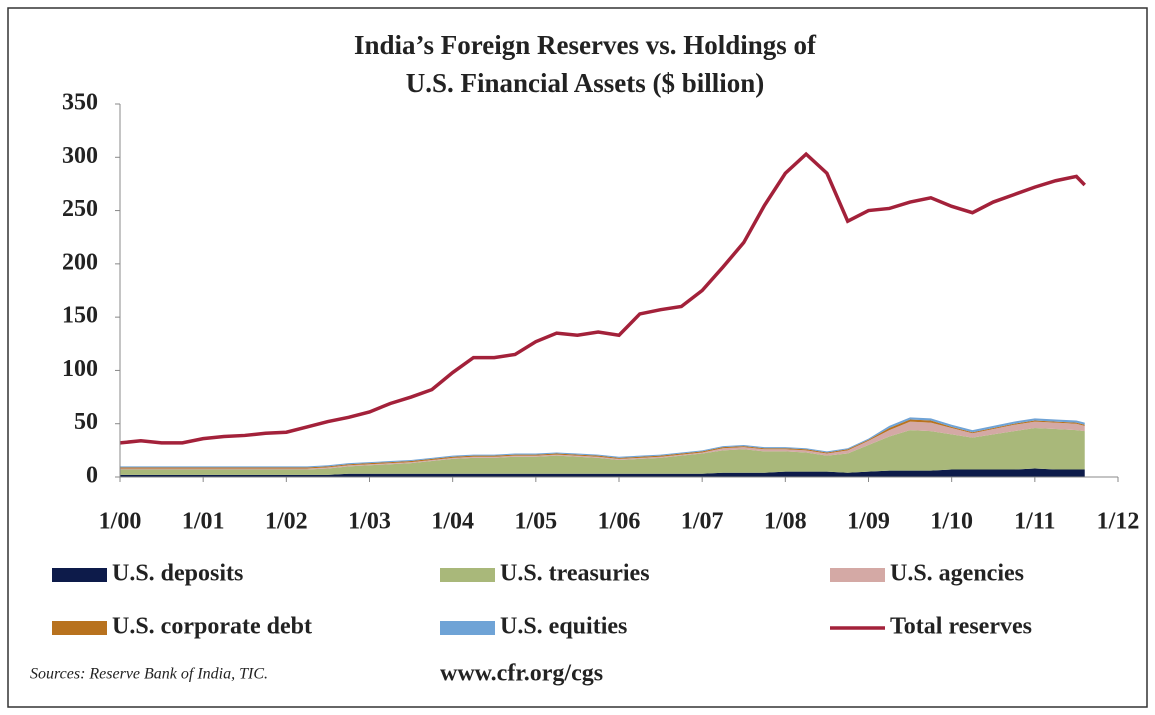 The height and width of the screenshot is (715, 1155). I want to click on y-tick-label: 50, so click(86, 422).